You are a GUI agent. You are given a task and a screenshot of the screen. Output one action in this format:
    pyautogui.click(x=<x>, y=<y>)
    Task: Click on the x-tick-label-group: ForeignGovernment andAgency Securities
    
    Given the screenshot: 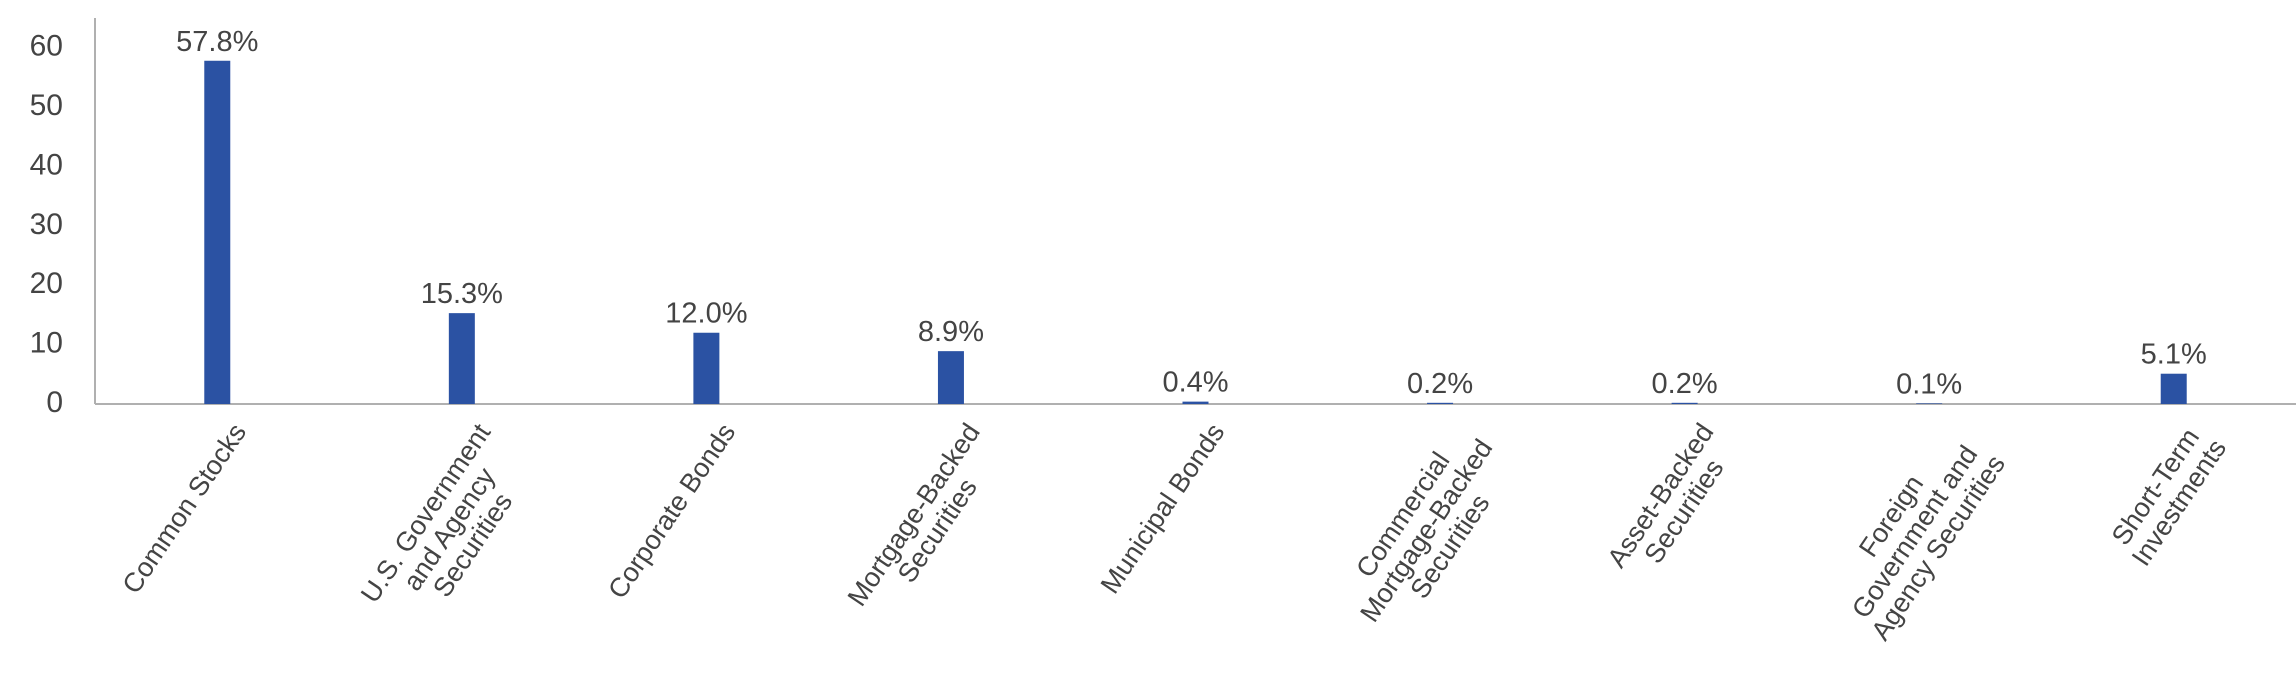 What is the action you would take?
    pyautogui.click(x=1914, y=532)
    